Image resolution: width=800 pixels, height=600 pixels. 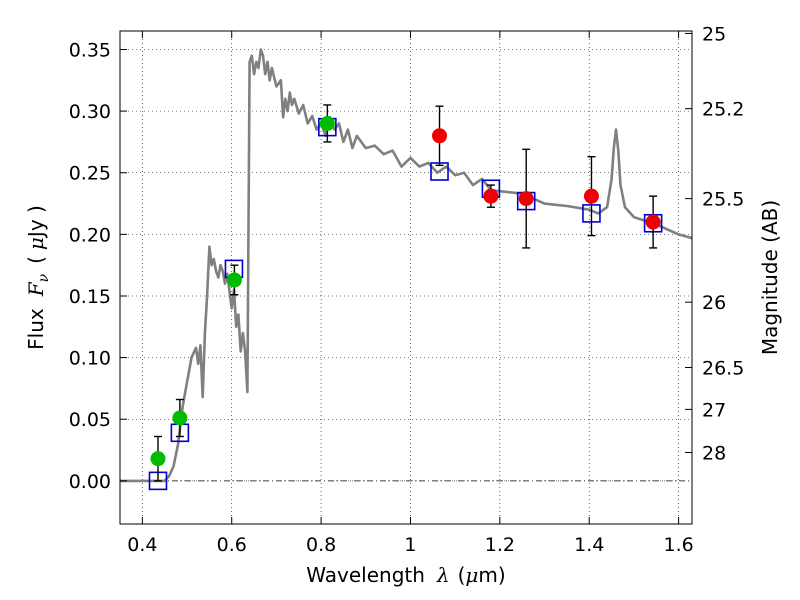 I want to click on y-tick-label: 0.15, so click(x=90, y=297).